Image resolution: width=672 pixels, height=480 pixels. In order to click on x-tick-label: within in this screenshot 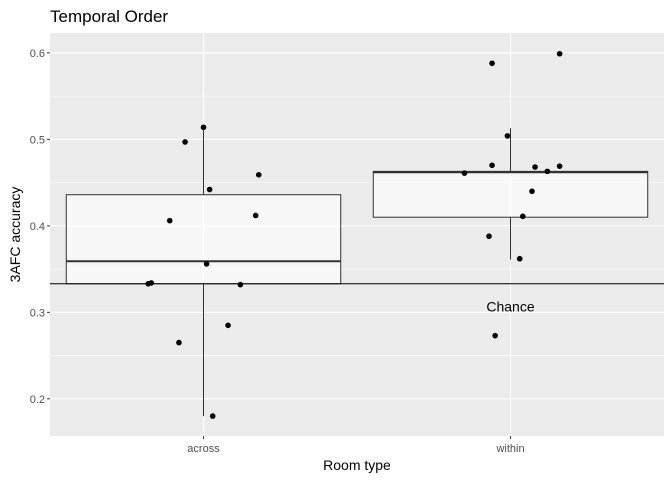, I will do `click(509, 449)`.